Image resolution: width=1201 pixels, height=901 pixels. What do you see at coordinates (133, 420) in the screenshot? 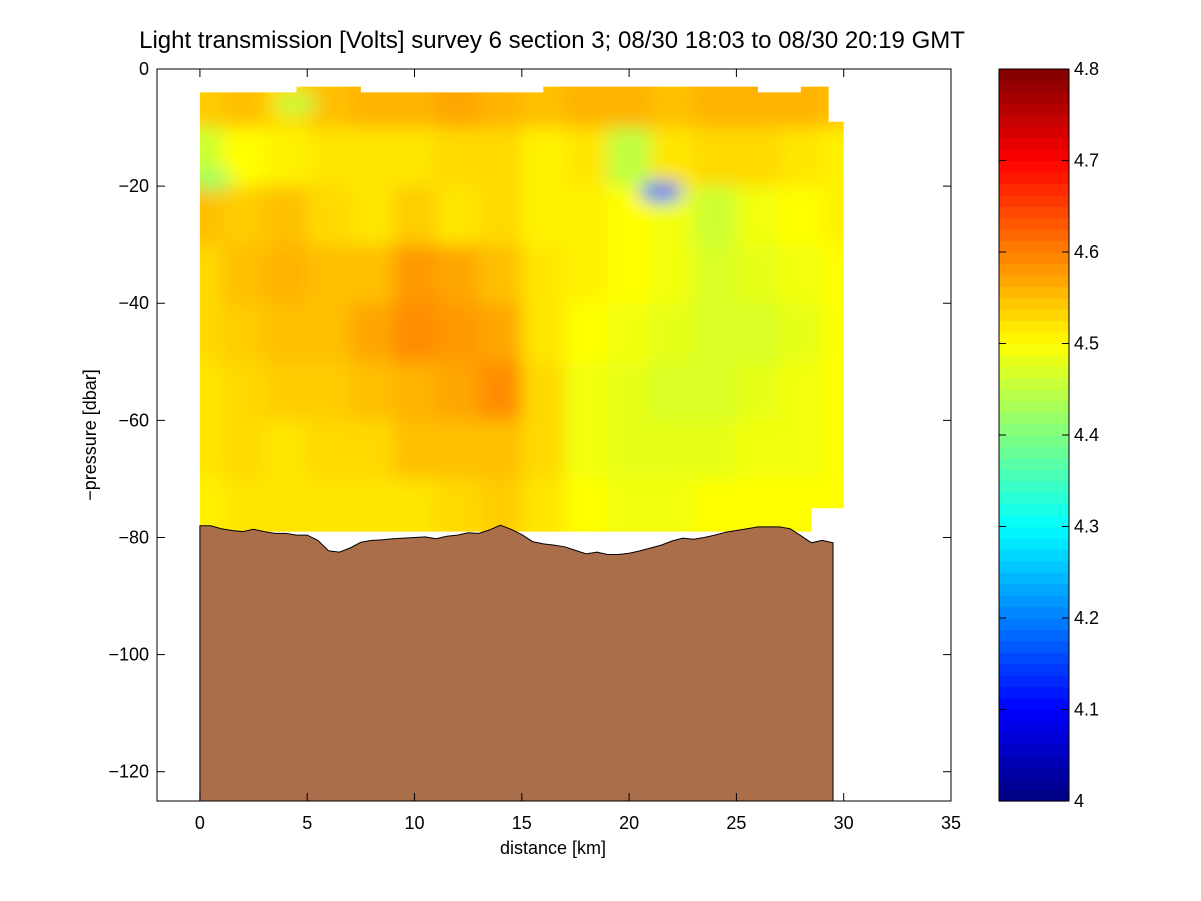
I see `y-tick-label: −60` at bounding box center [133, 420].